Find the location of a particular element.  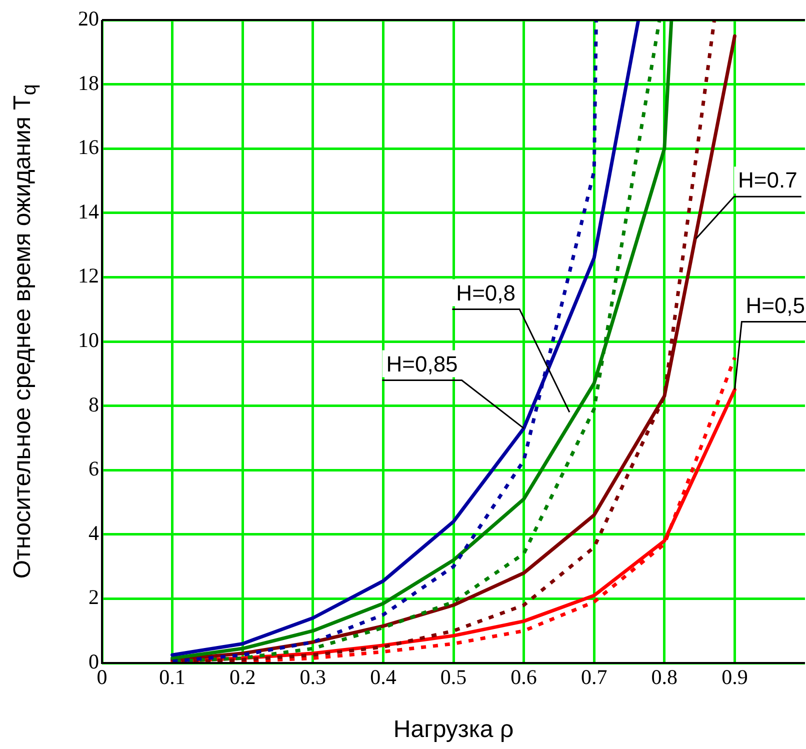

y-tick-label: 20 is located at coordinates (88, 18).